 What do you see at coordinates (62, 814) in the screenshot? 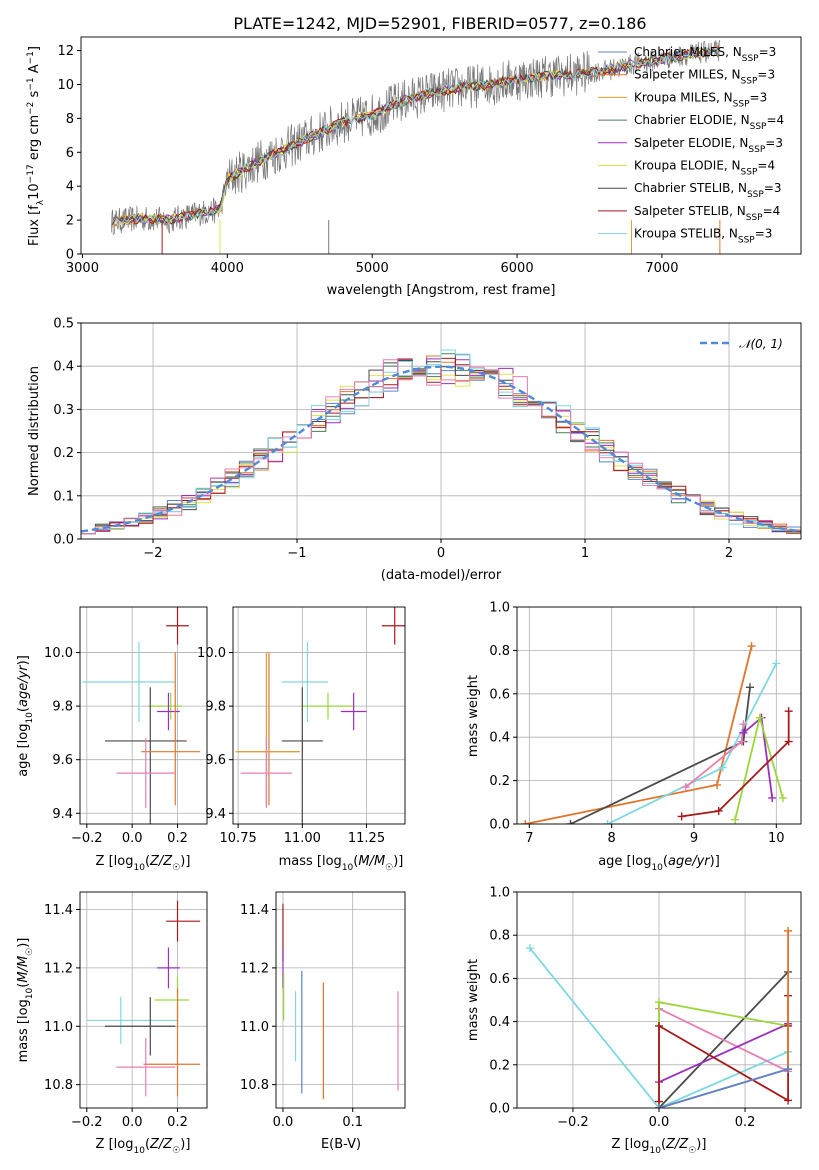
I see `y-tick-label: 9.4` at bounding box center [62, 814].